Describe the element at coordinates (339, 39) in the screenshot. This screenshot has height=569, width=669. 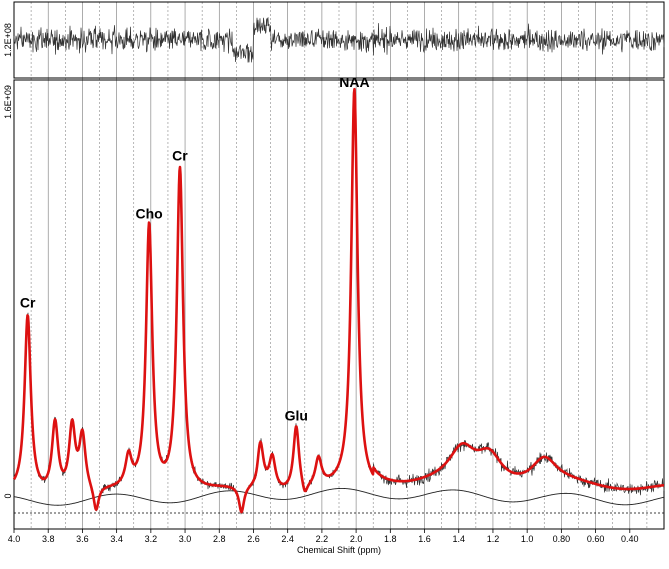
I see `residual-series` at that location.